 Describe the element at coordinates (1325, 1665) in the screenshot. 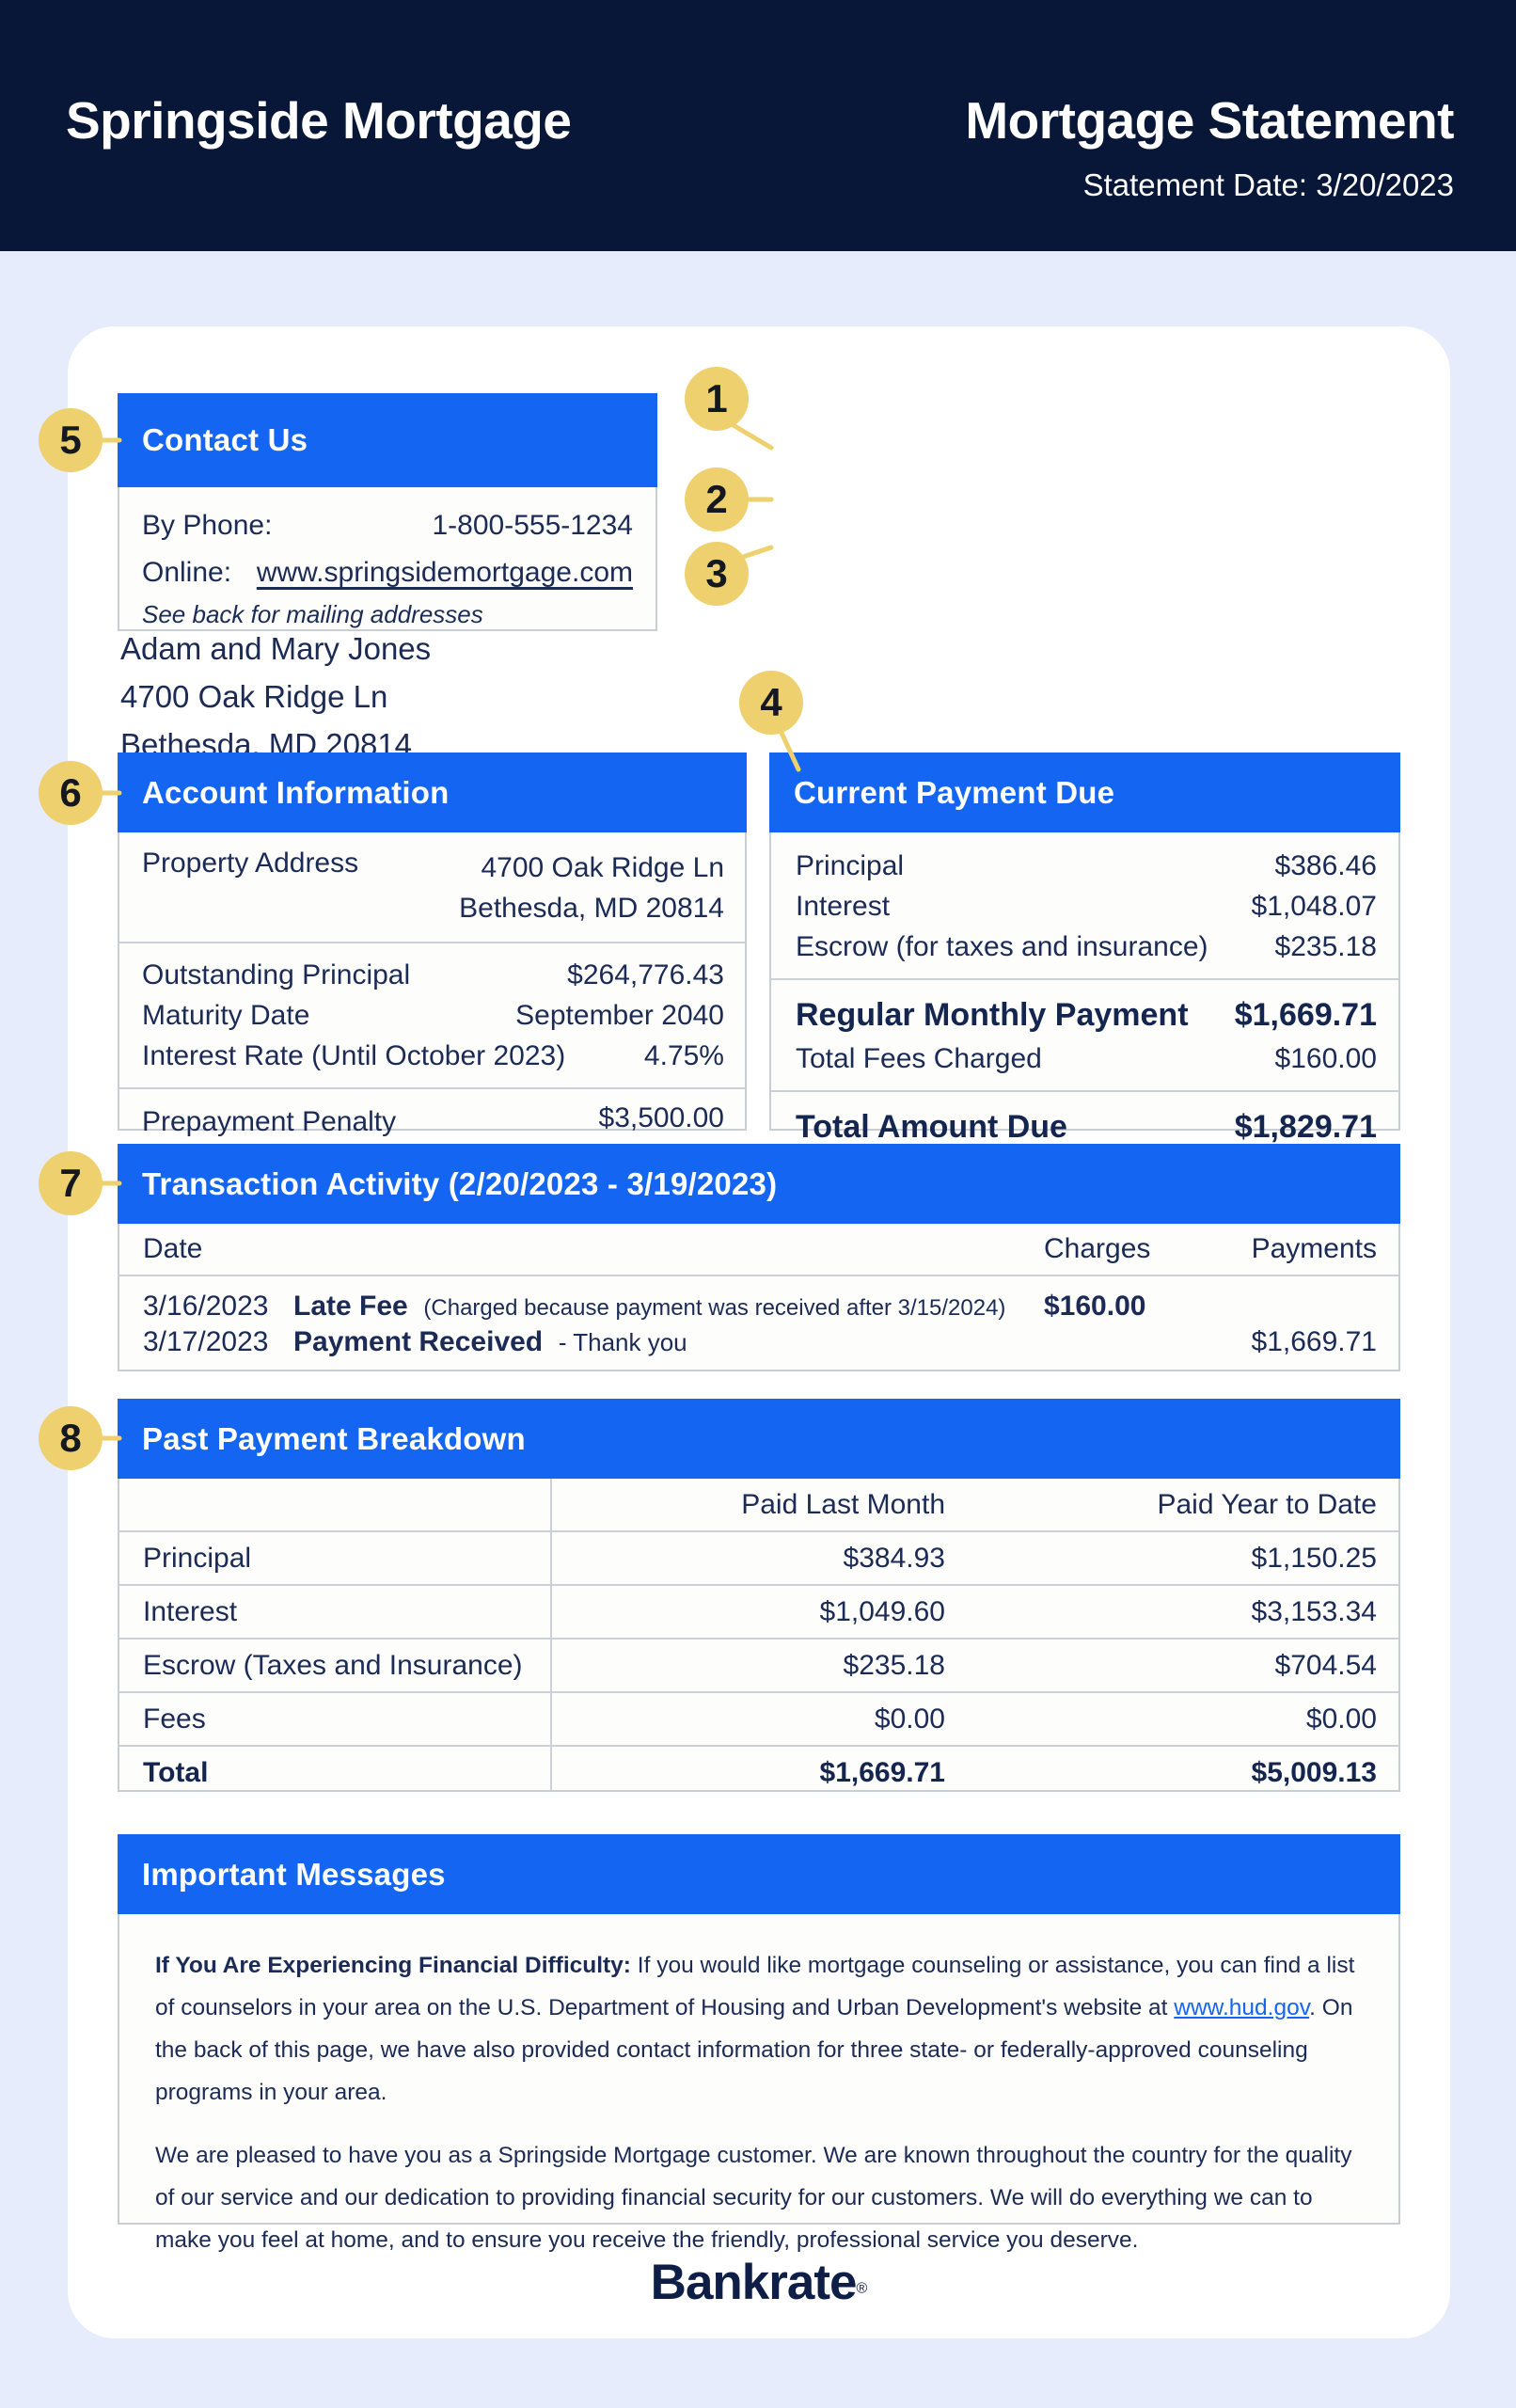

I see `ppb-ytd-value: $704.54` at that location.